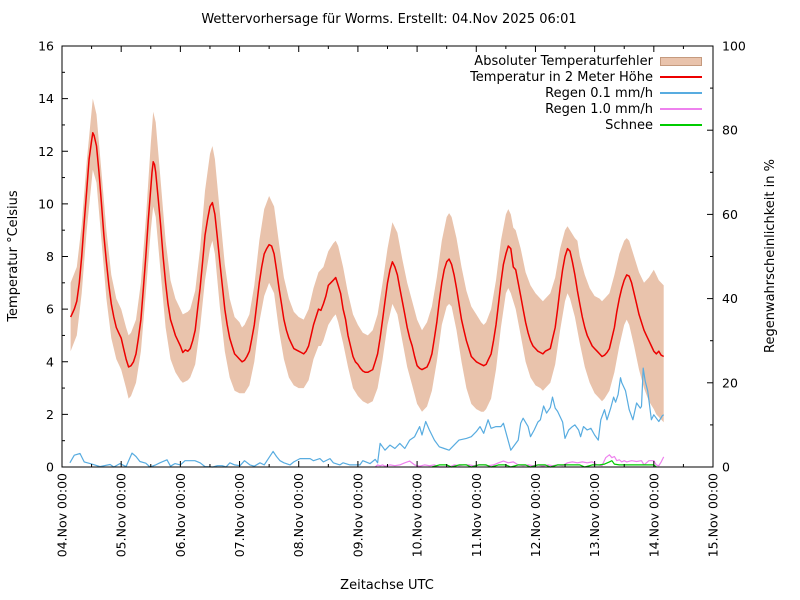 This screenshot has width=800, height=600. Describe the element at coordinates (298, 515) in the screenshot. I see `tick-label: 08.Nov 00:00` at that location.